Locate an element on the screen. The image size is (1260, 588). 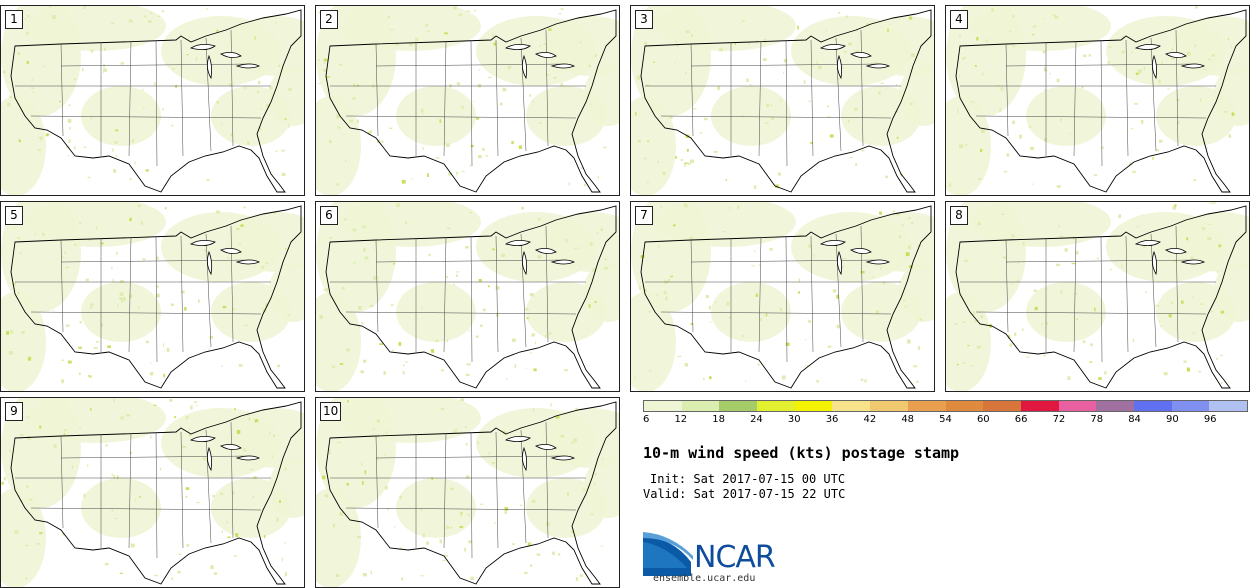
map-panel: 9 is located at coordinates (152, 492).